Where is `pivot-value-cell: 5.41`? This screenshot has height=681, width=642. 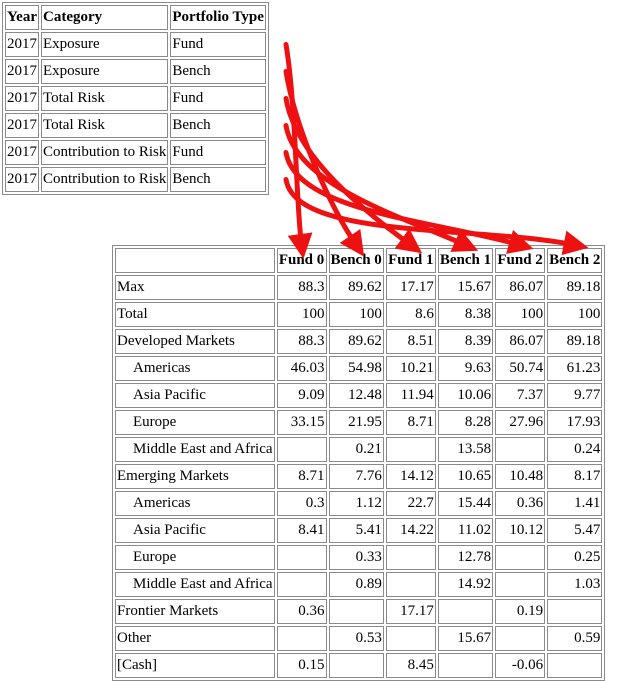 pivot-value-cell: 5.41 is located at coordinates (356, 530).